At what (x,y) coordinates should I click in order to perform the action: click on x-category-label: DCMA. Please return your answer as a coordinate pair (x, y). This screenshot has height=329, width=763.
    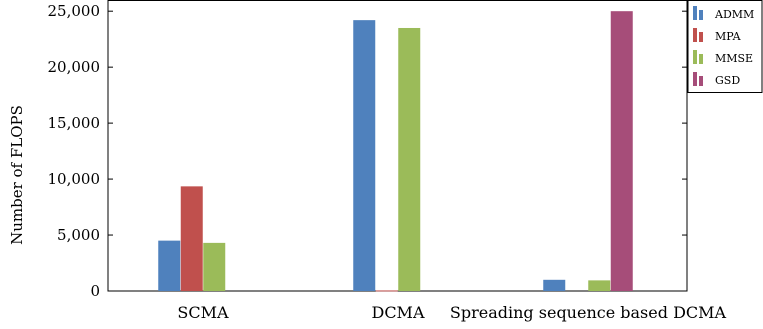
    Looking at the image, I should click on (397, 312).